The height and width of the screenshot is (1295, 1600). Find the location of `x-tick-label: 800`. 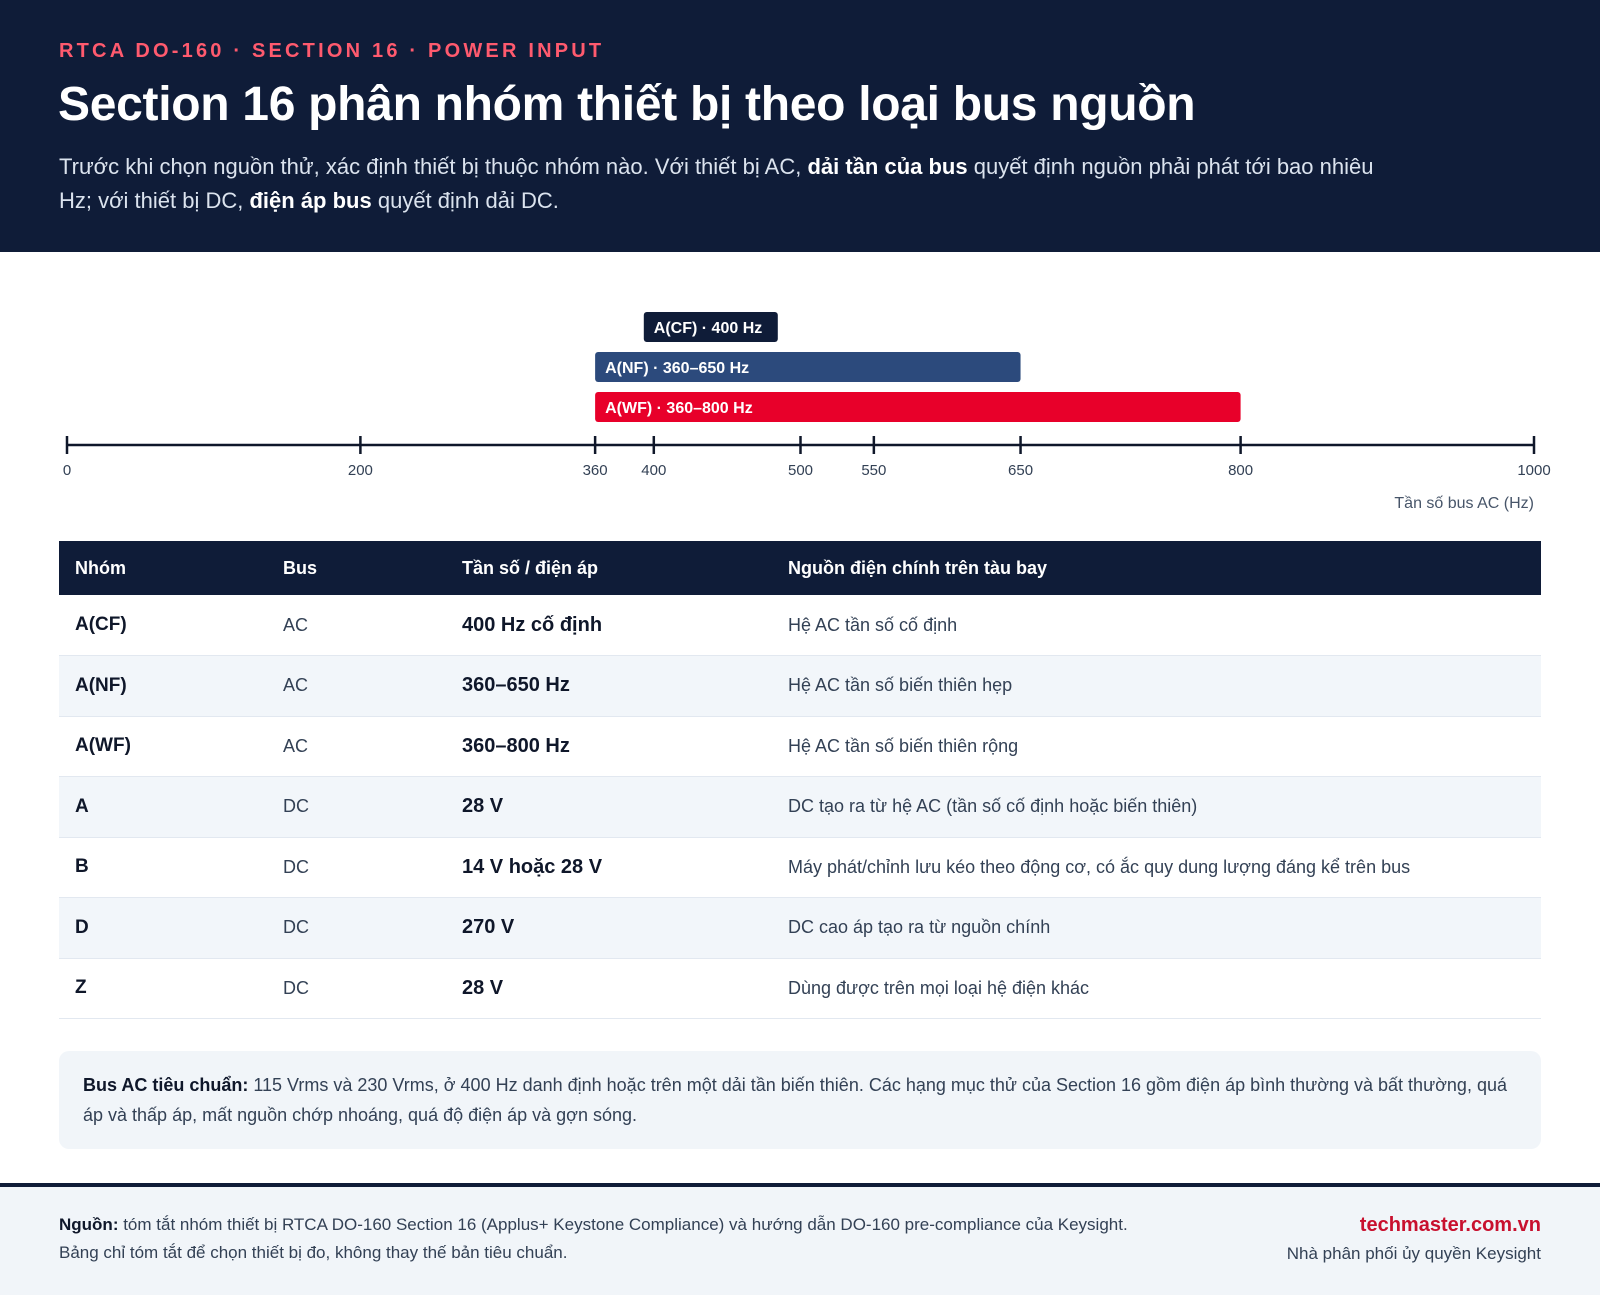

x-tick-label: 800 is located at coordinates (1240, 470).